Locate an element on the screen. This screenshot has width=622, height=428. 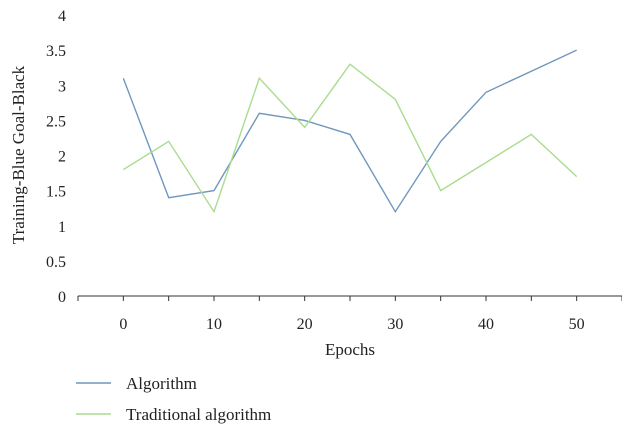
x-tick-label: 0 is located at coordinates (123, 324).